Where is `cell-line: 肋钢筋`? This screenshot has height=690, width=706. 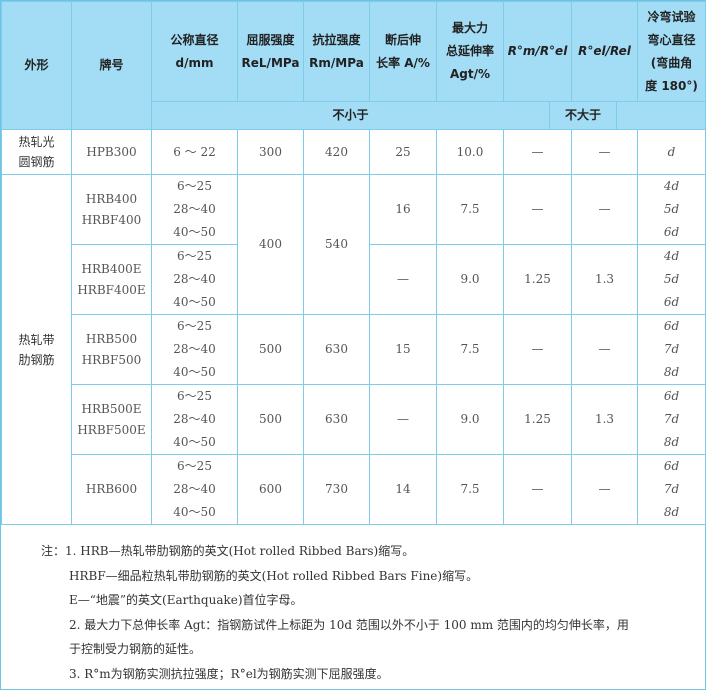 cell-line: 肋钢筋 is located at coordinates (36, 359).